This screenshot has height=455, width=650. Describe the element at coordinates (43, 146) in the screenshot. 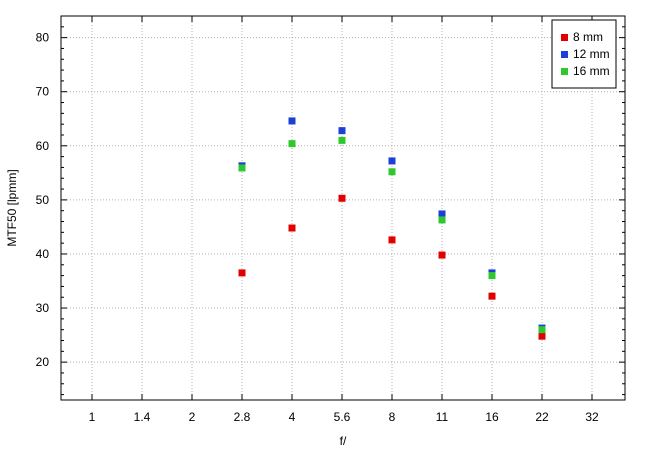

I see `y-tick-label: 60` at that location.